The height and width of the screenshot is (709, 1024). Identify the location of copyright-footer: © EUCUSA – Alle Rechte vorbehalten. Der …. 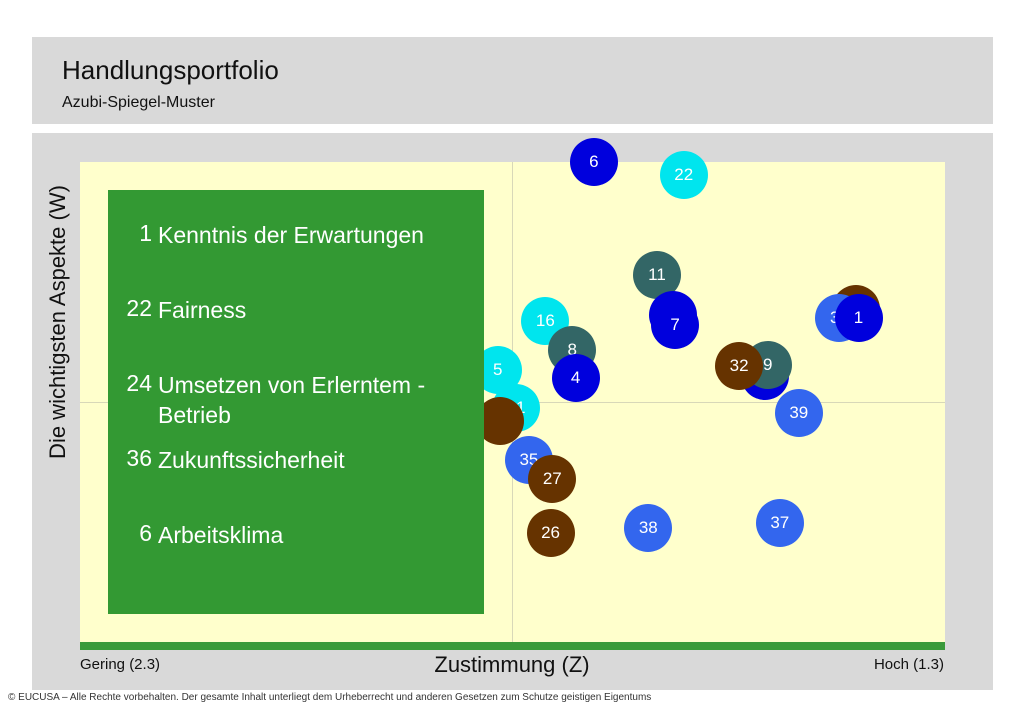
(330, 697).